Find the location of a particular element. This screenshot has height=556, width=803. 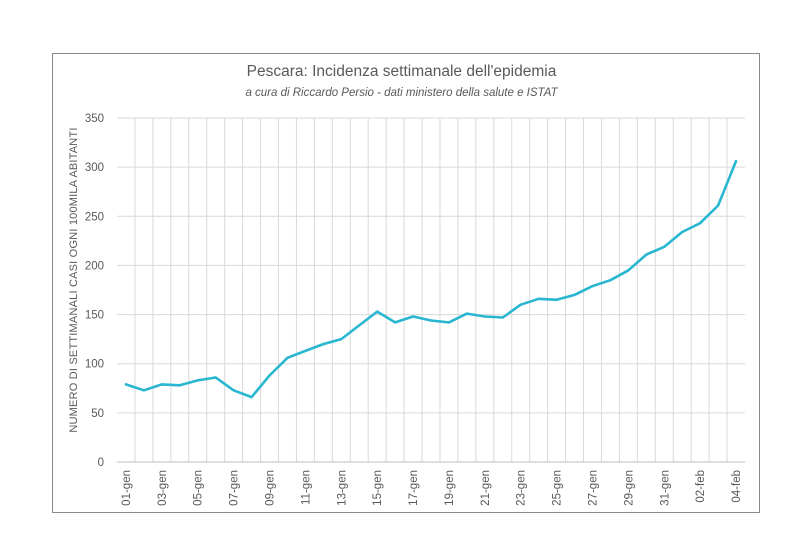

x-tick-label: 13-gen is located at coordinates (342, 488).